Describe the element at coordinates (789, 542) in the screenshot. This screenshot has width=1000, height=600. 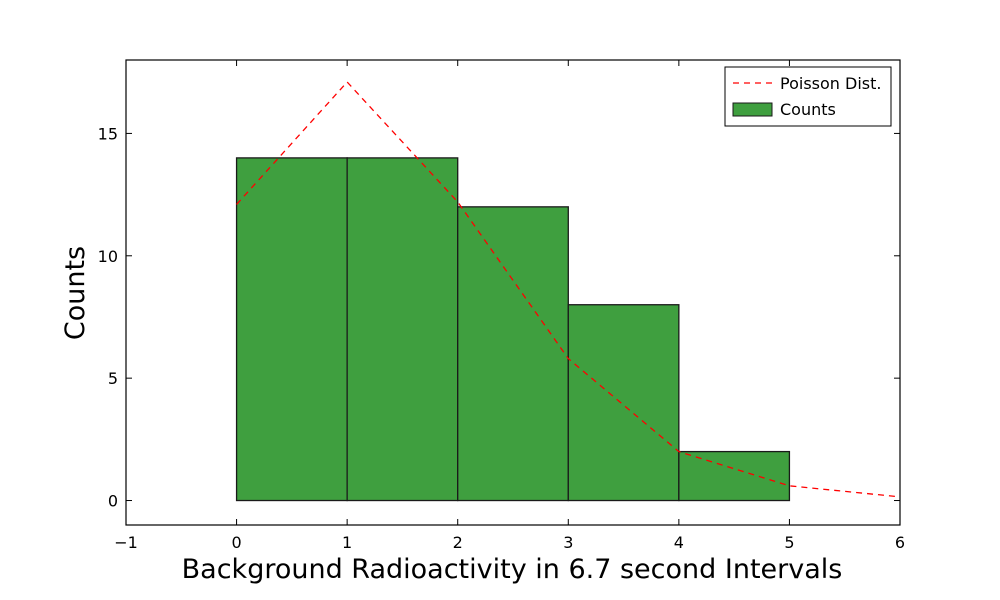
I see `x-tick-label: 5` at that location.